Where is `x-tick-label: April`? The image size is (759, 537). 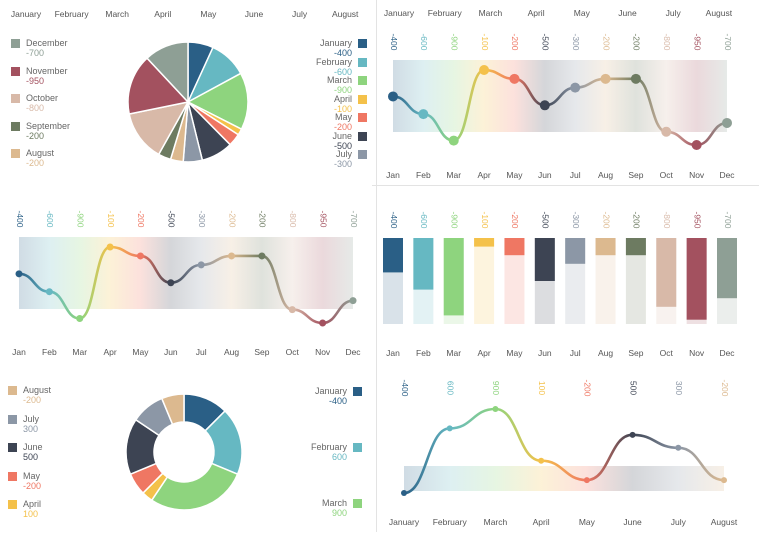
x-tick-label: April is located at coordinates (541, 522).